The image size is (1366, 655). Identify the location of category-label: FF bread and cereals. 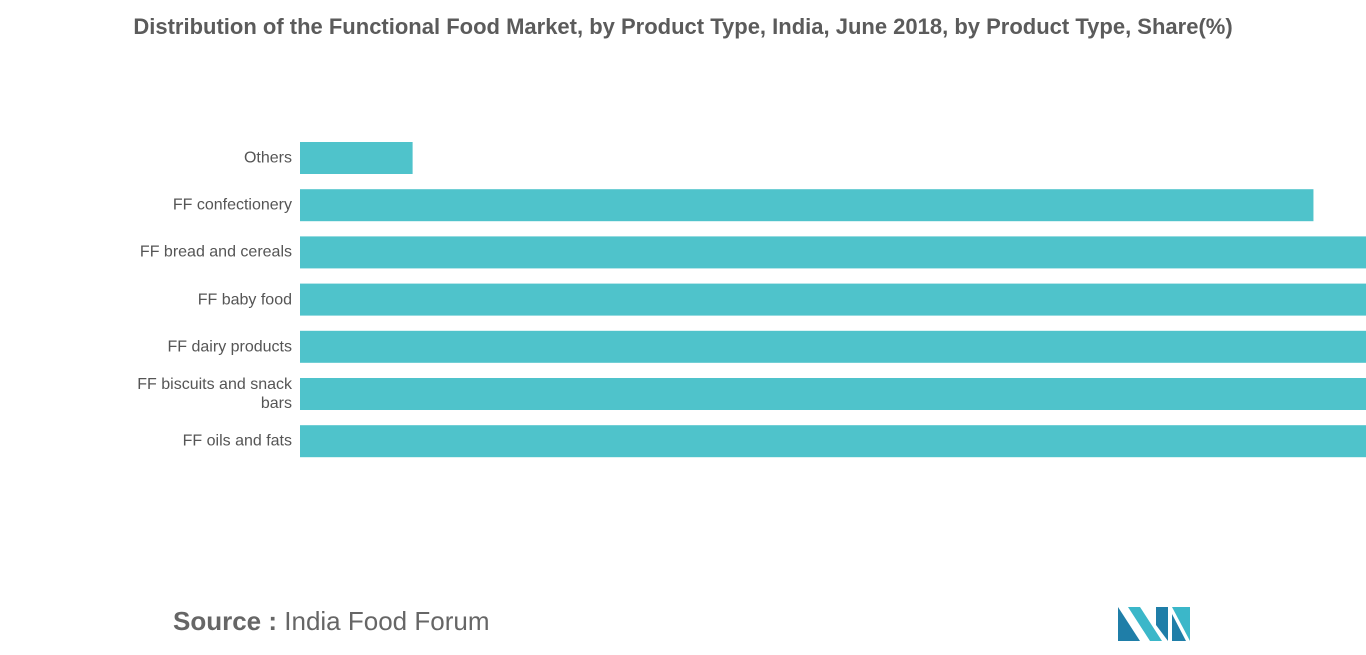
(215, 252).